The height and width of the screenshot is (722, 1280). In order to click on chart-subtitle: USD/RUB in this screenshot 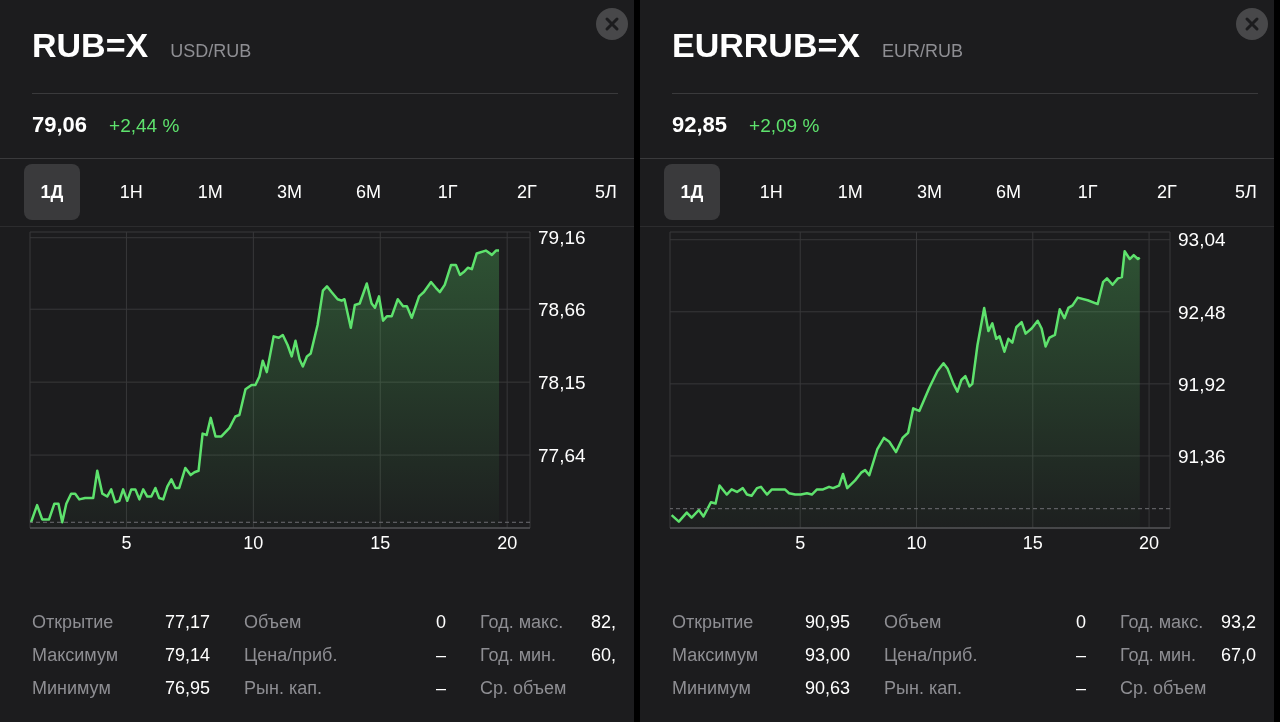, I will do `click(211, 51)`.